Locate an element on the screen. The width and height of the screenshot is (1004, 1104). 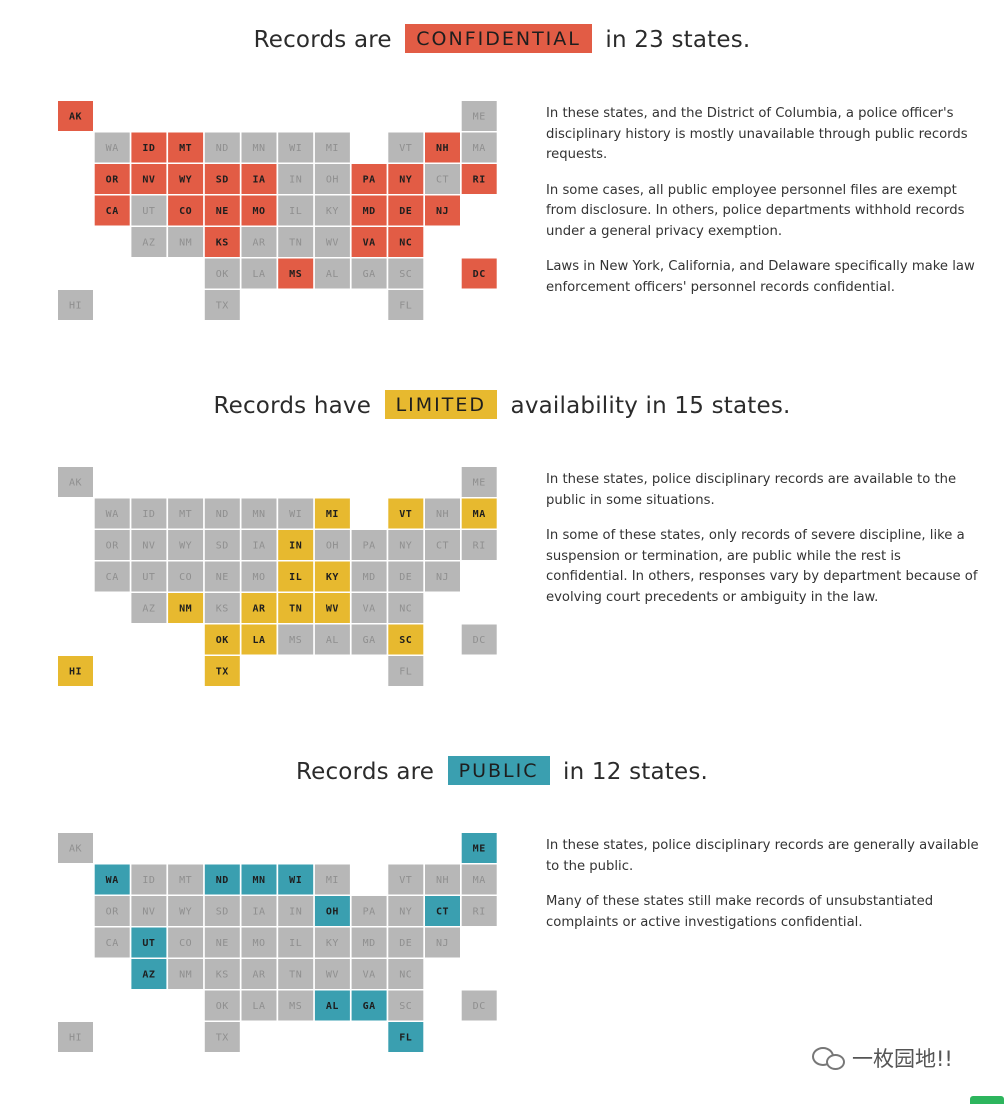
state-tile-label: CT is located at coordinates (442, 180).